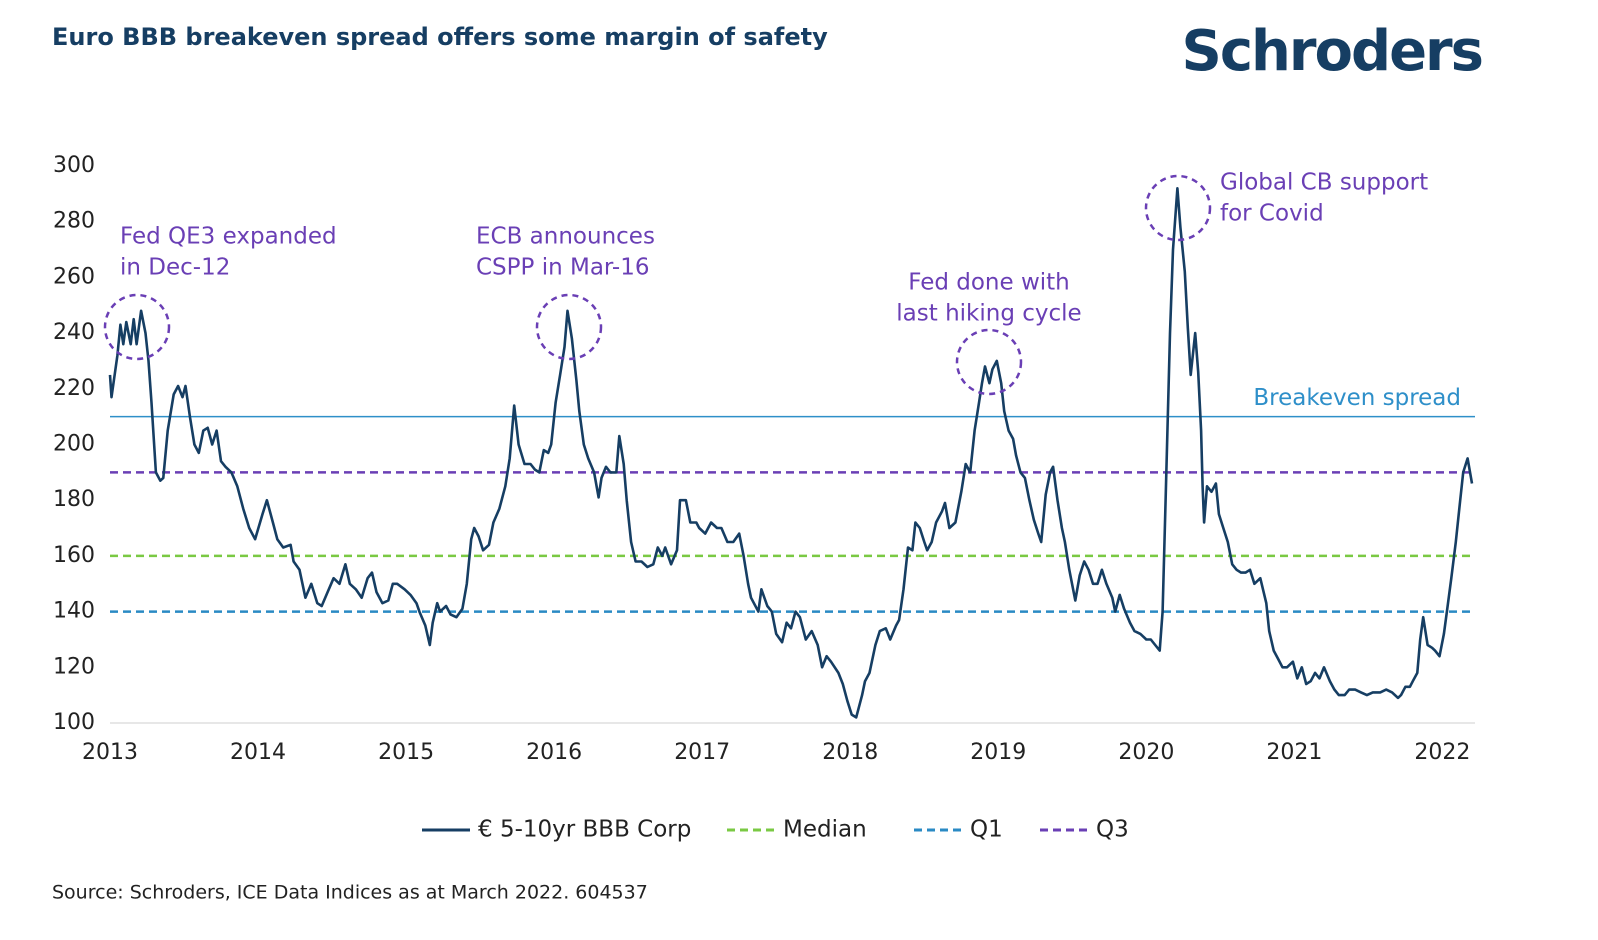 The image size is (1598, 940). What do you see at coordinates (74, 499) in the screenshot?
I see `y-tick-label: 180` at bounding box center [74, 499].